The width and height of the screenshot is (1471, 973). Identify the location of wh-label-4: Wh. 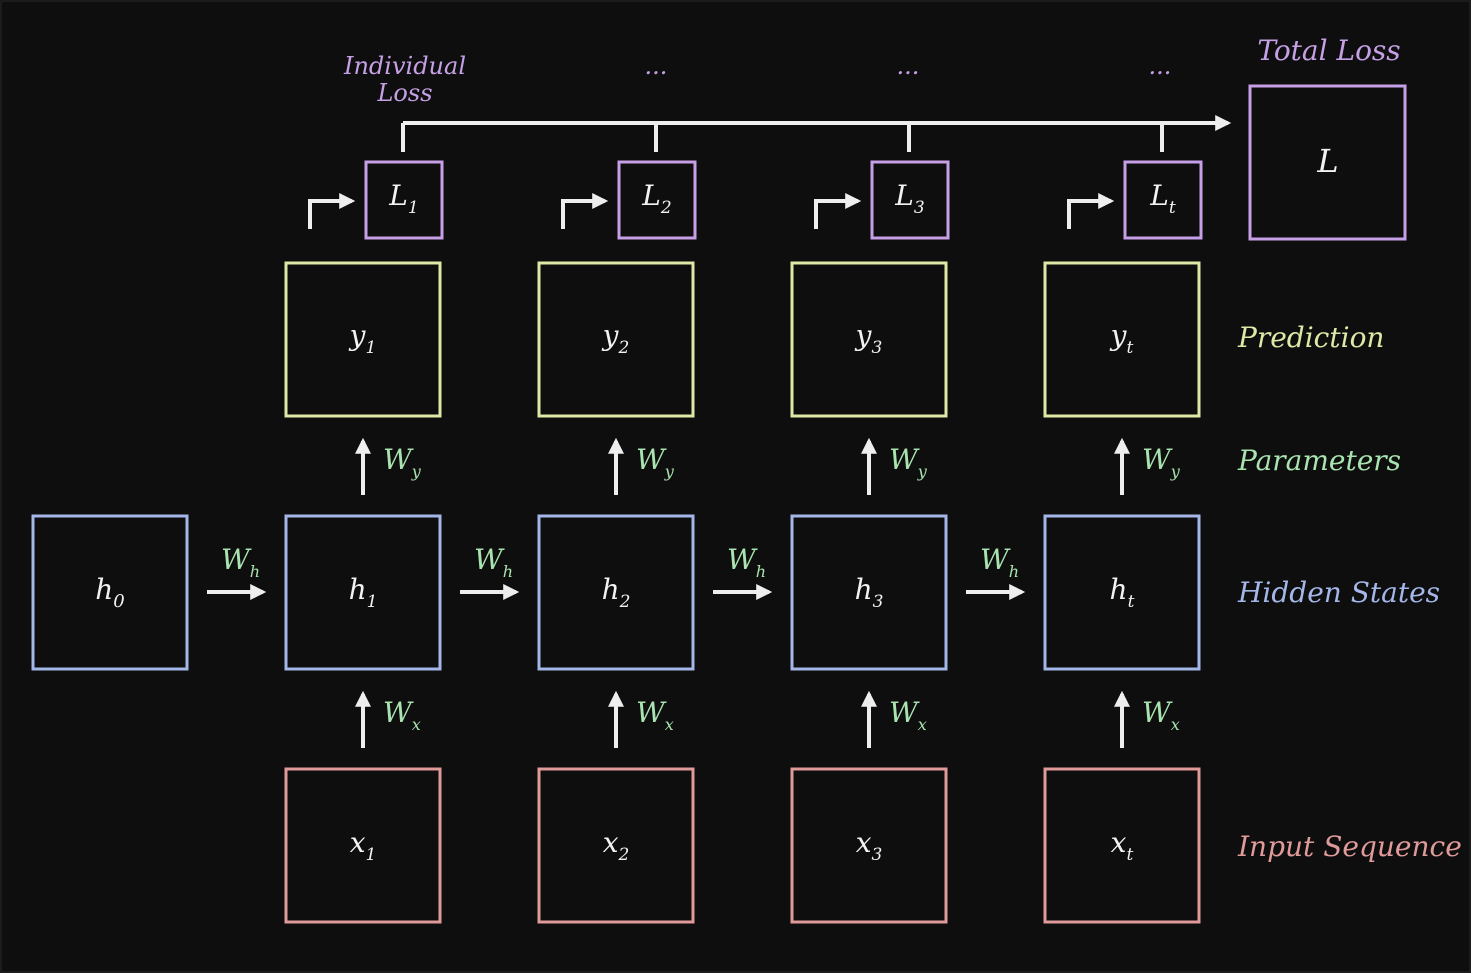
(999, 562).